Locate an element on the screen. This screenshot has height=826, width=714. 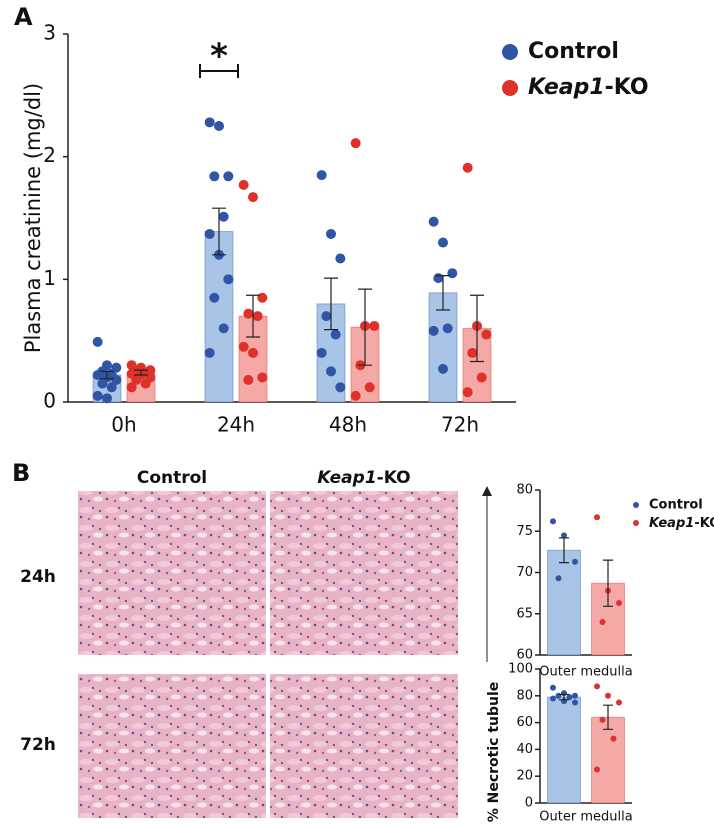
y-tick-label: 70 is located at coordinates (524, 572).